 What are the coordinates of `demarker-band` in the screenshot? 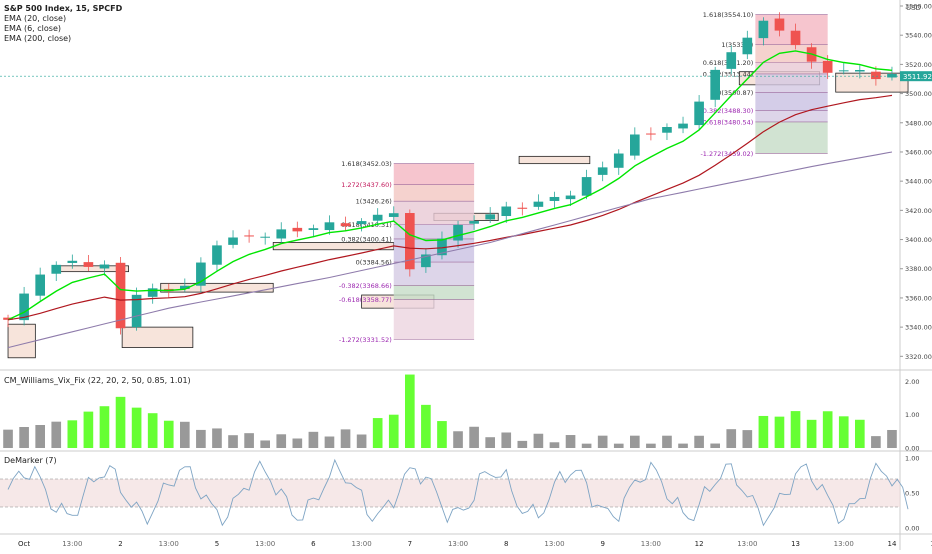 It's located at (450, 493).